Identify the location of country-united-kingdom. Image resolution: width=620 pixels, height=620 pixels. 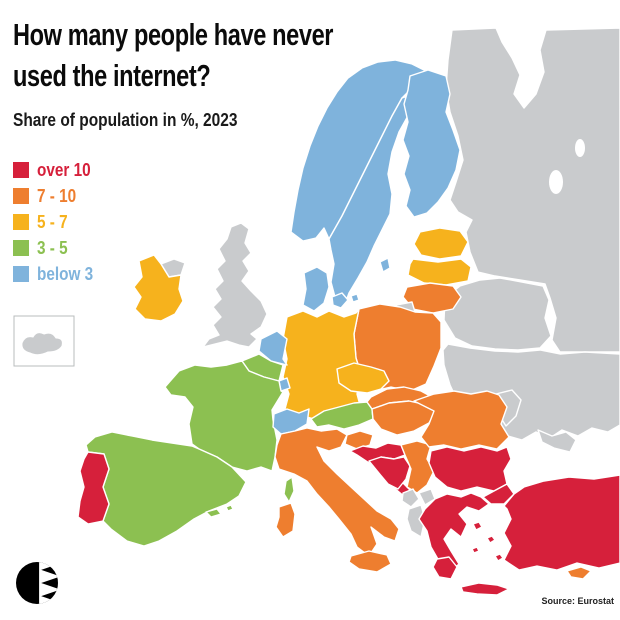
(235, 285).